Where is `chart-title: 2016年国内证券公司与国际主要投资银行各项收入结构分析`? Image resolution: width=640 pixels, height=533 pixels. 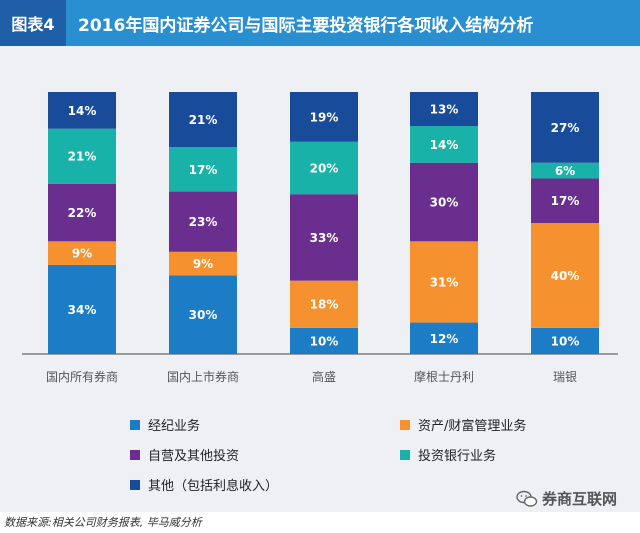 chart-title: 2016年国内证券公司与国际主要投资银行各项收入结构分析 is located at coordinates (353, 23).